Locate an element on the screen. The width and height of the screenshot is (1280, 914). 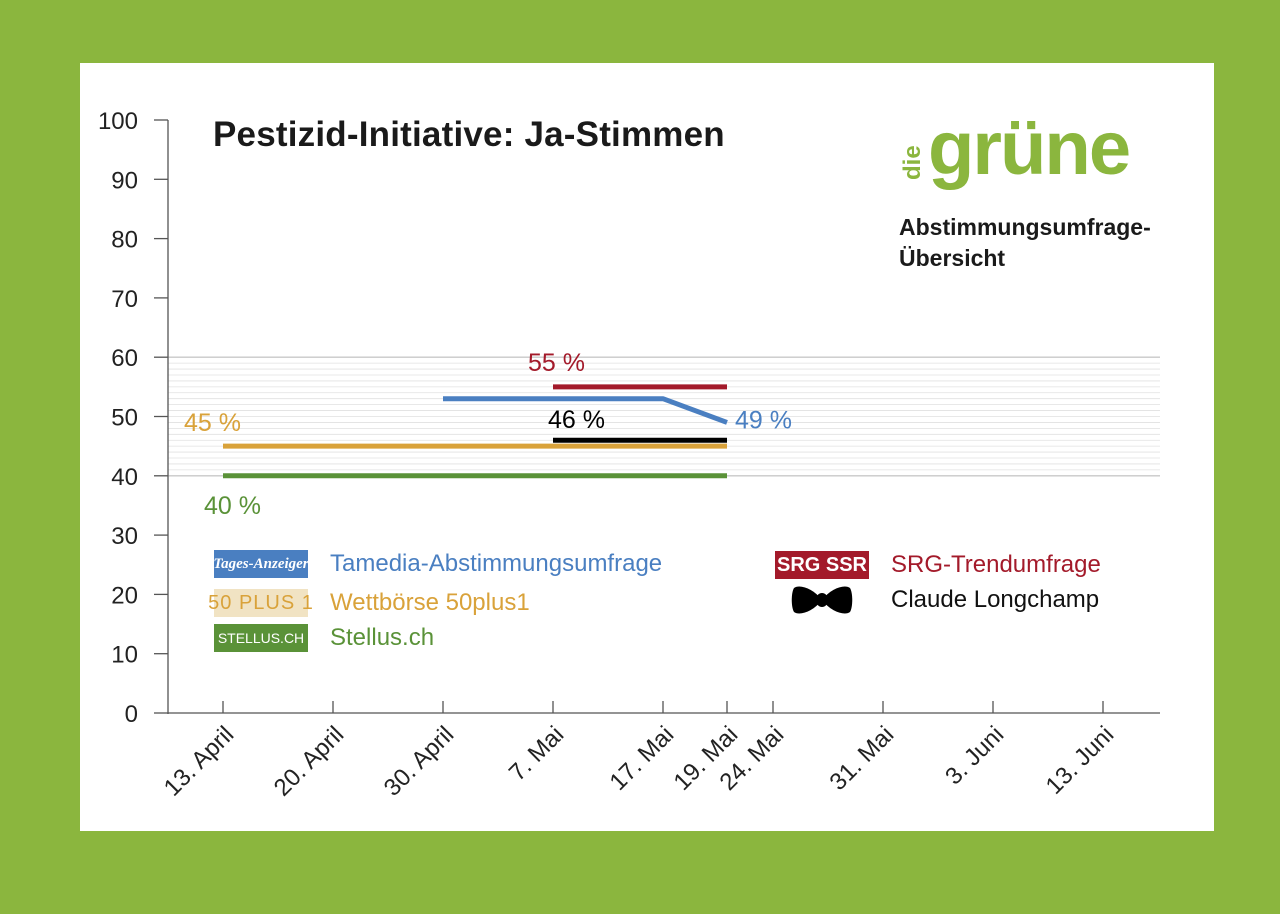
legend-wettboerse: 50 PLUS 1 Wettbörse 50plus1 is located at coordinates (369, 603).